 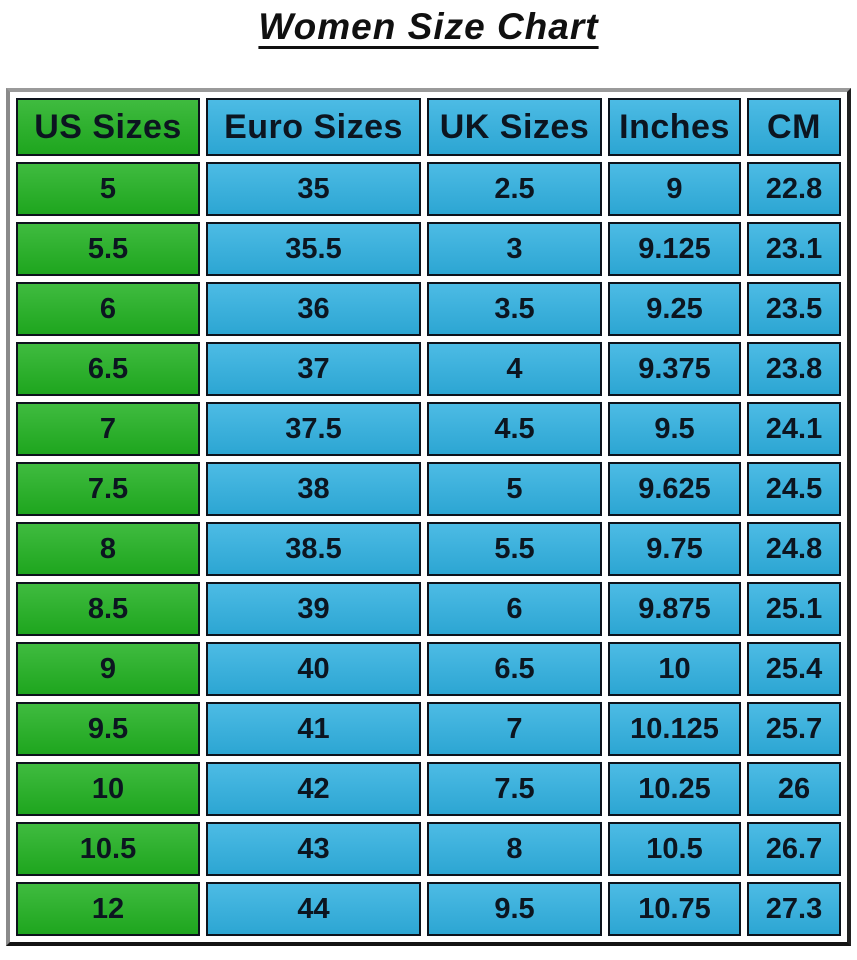 I want to click on size-cell: 4, so click(x=514, y=369).